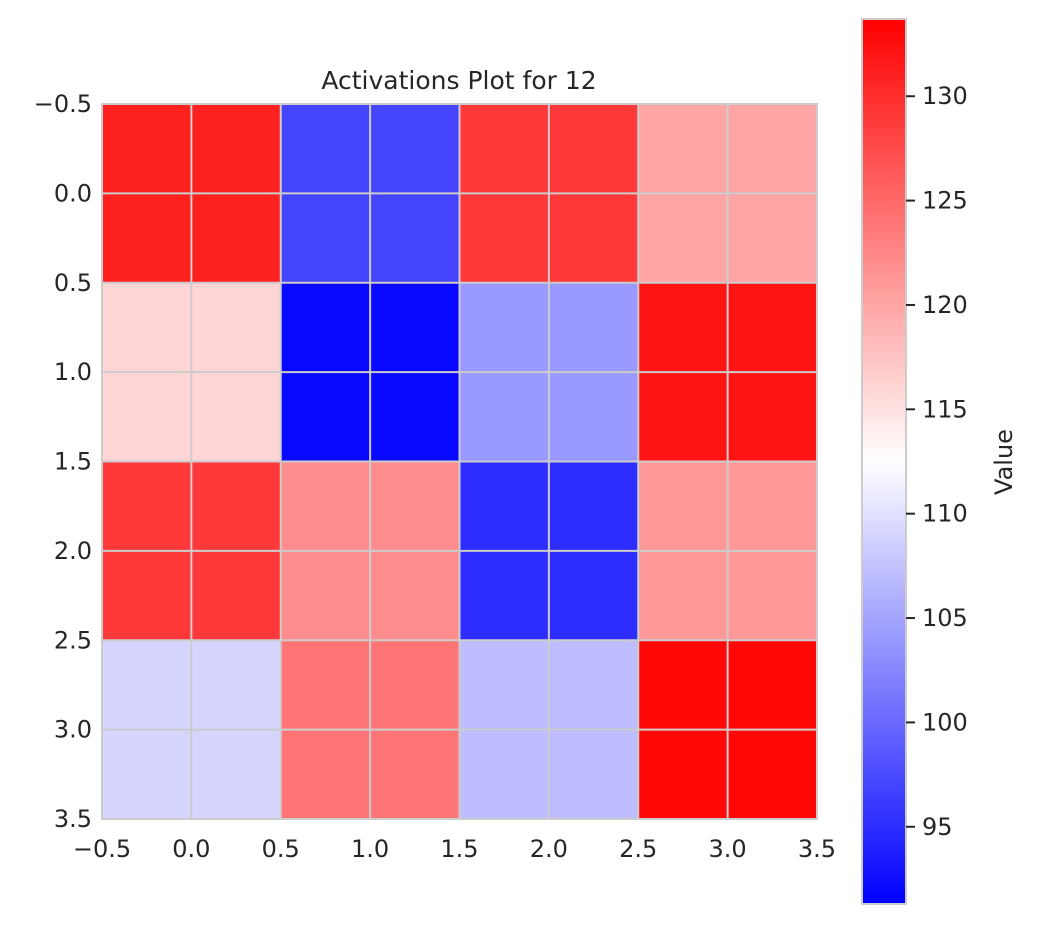  Describe the element at coordinates (73, 640) in the screenshot. I see `y-tick-label: 2.5` at that location.